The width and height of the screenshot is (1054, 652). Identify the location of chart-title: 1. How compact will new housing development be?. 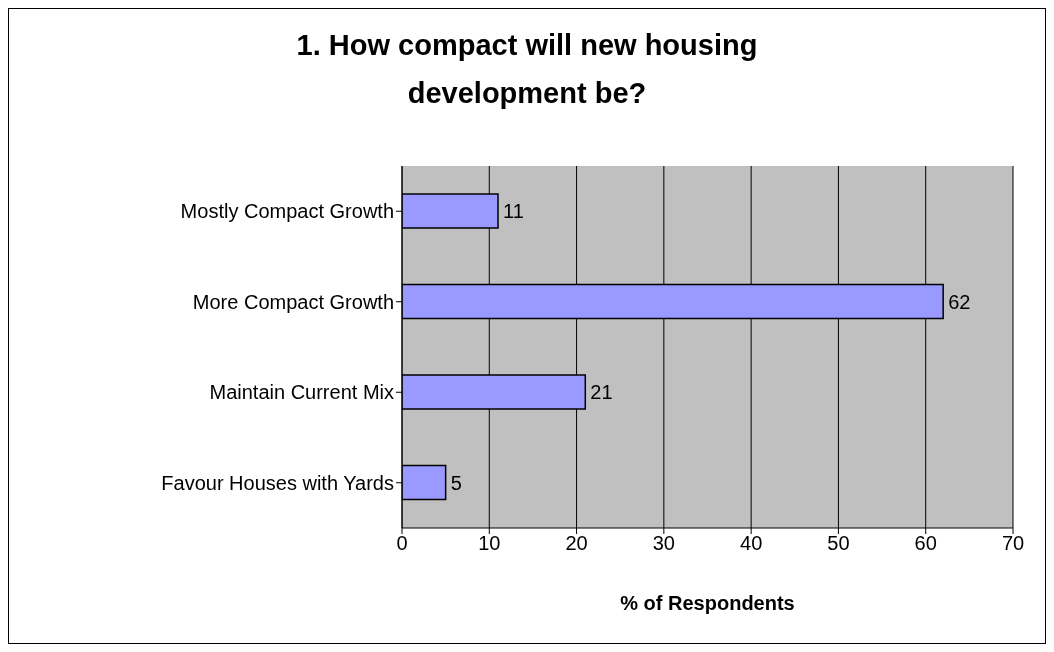
(527, 69).